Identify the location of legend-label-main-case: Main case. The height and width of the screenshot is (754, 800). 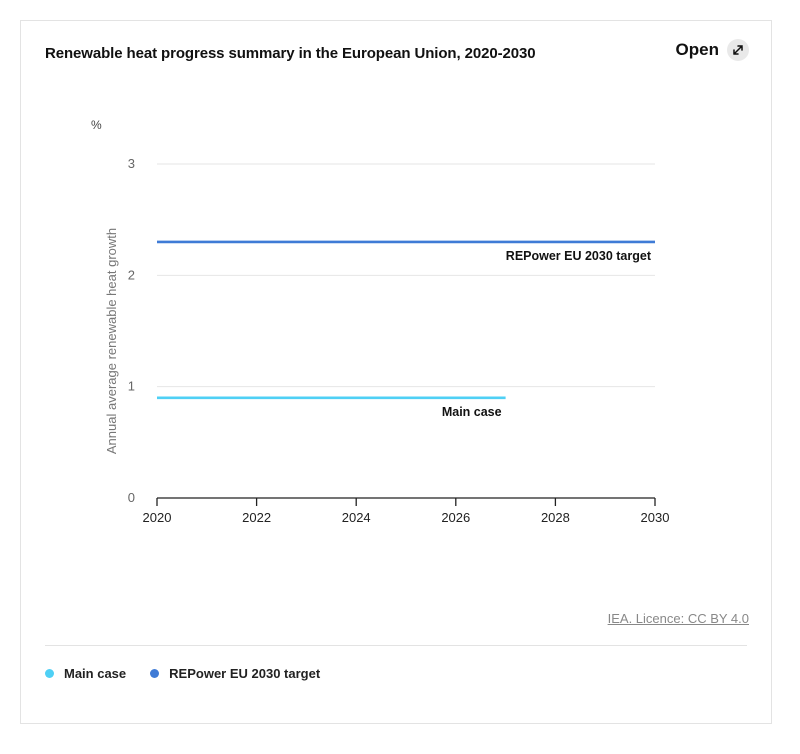
(95, 673).